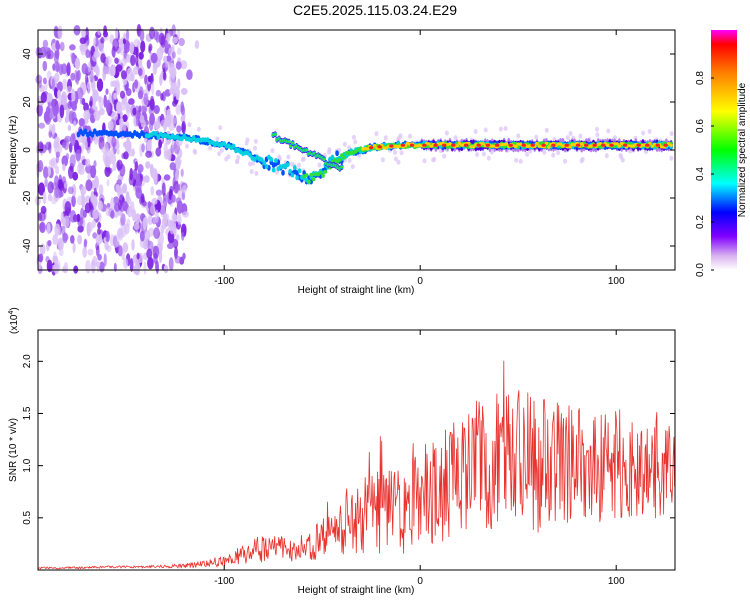  What do you see at coordinates (27, 102) in the screenshot?
I see `spectrogram-ytick-label: 20` at bounding box center [27, 102].